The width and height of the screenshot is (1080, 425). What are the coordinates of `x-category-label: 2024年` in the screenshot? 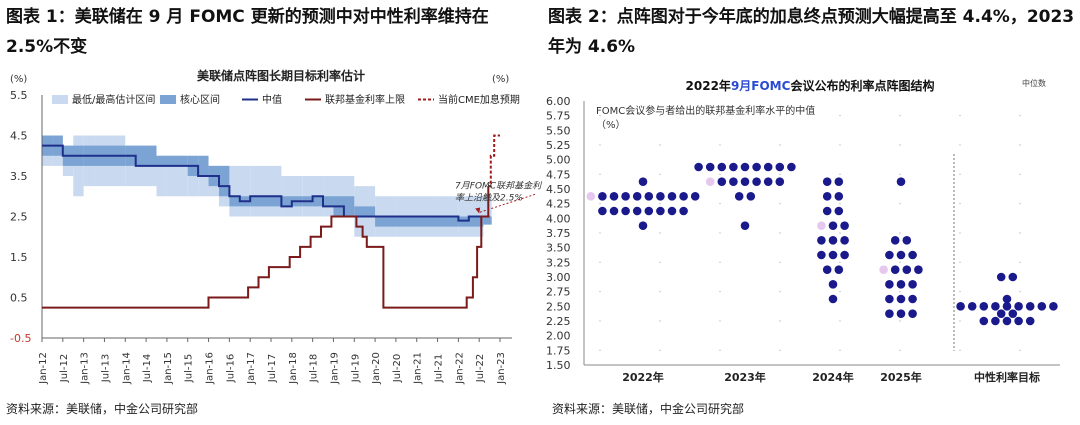 It's located at (833, 377).